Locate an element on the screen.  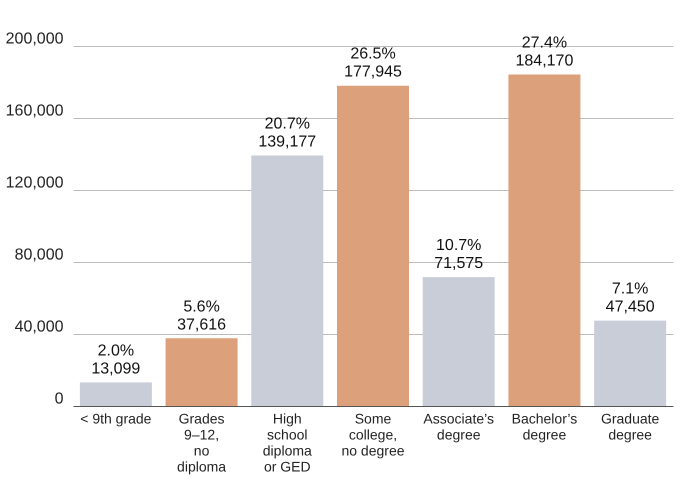
data-label: 5.6% 37,616 is located at coordinates (201, 316).